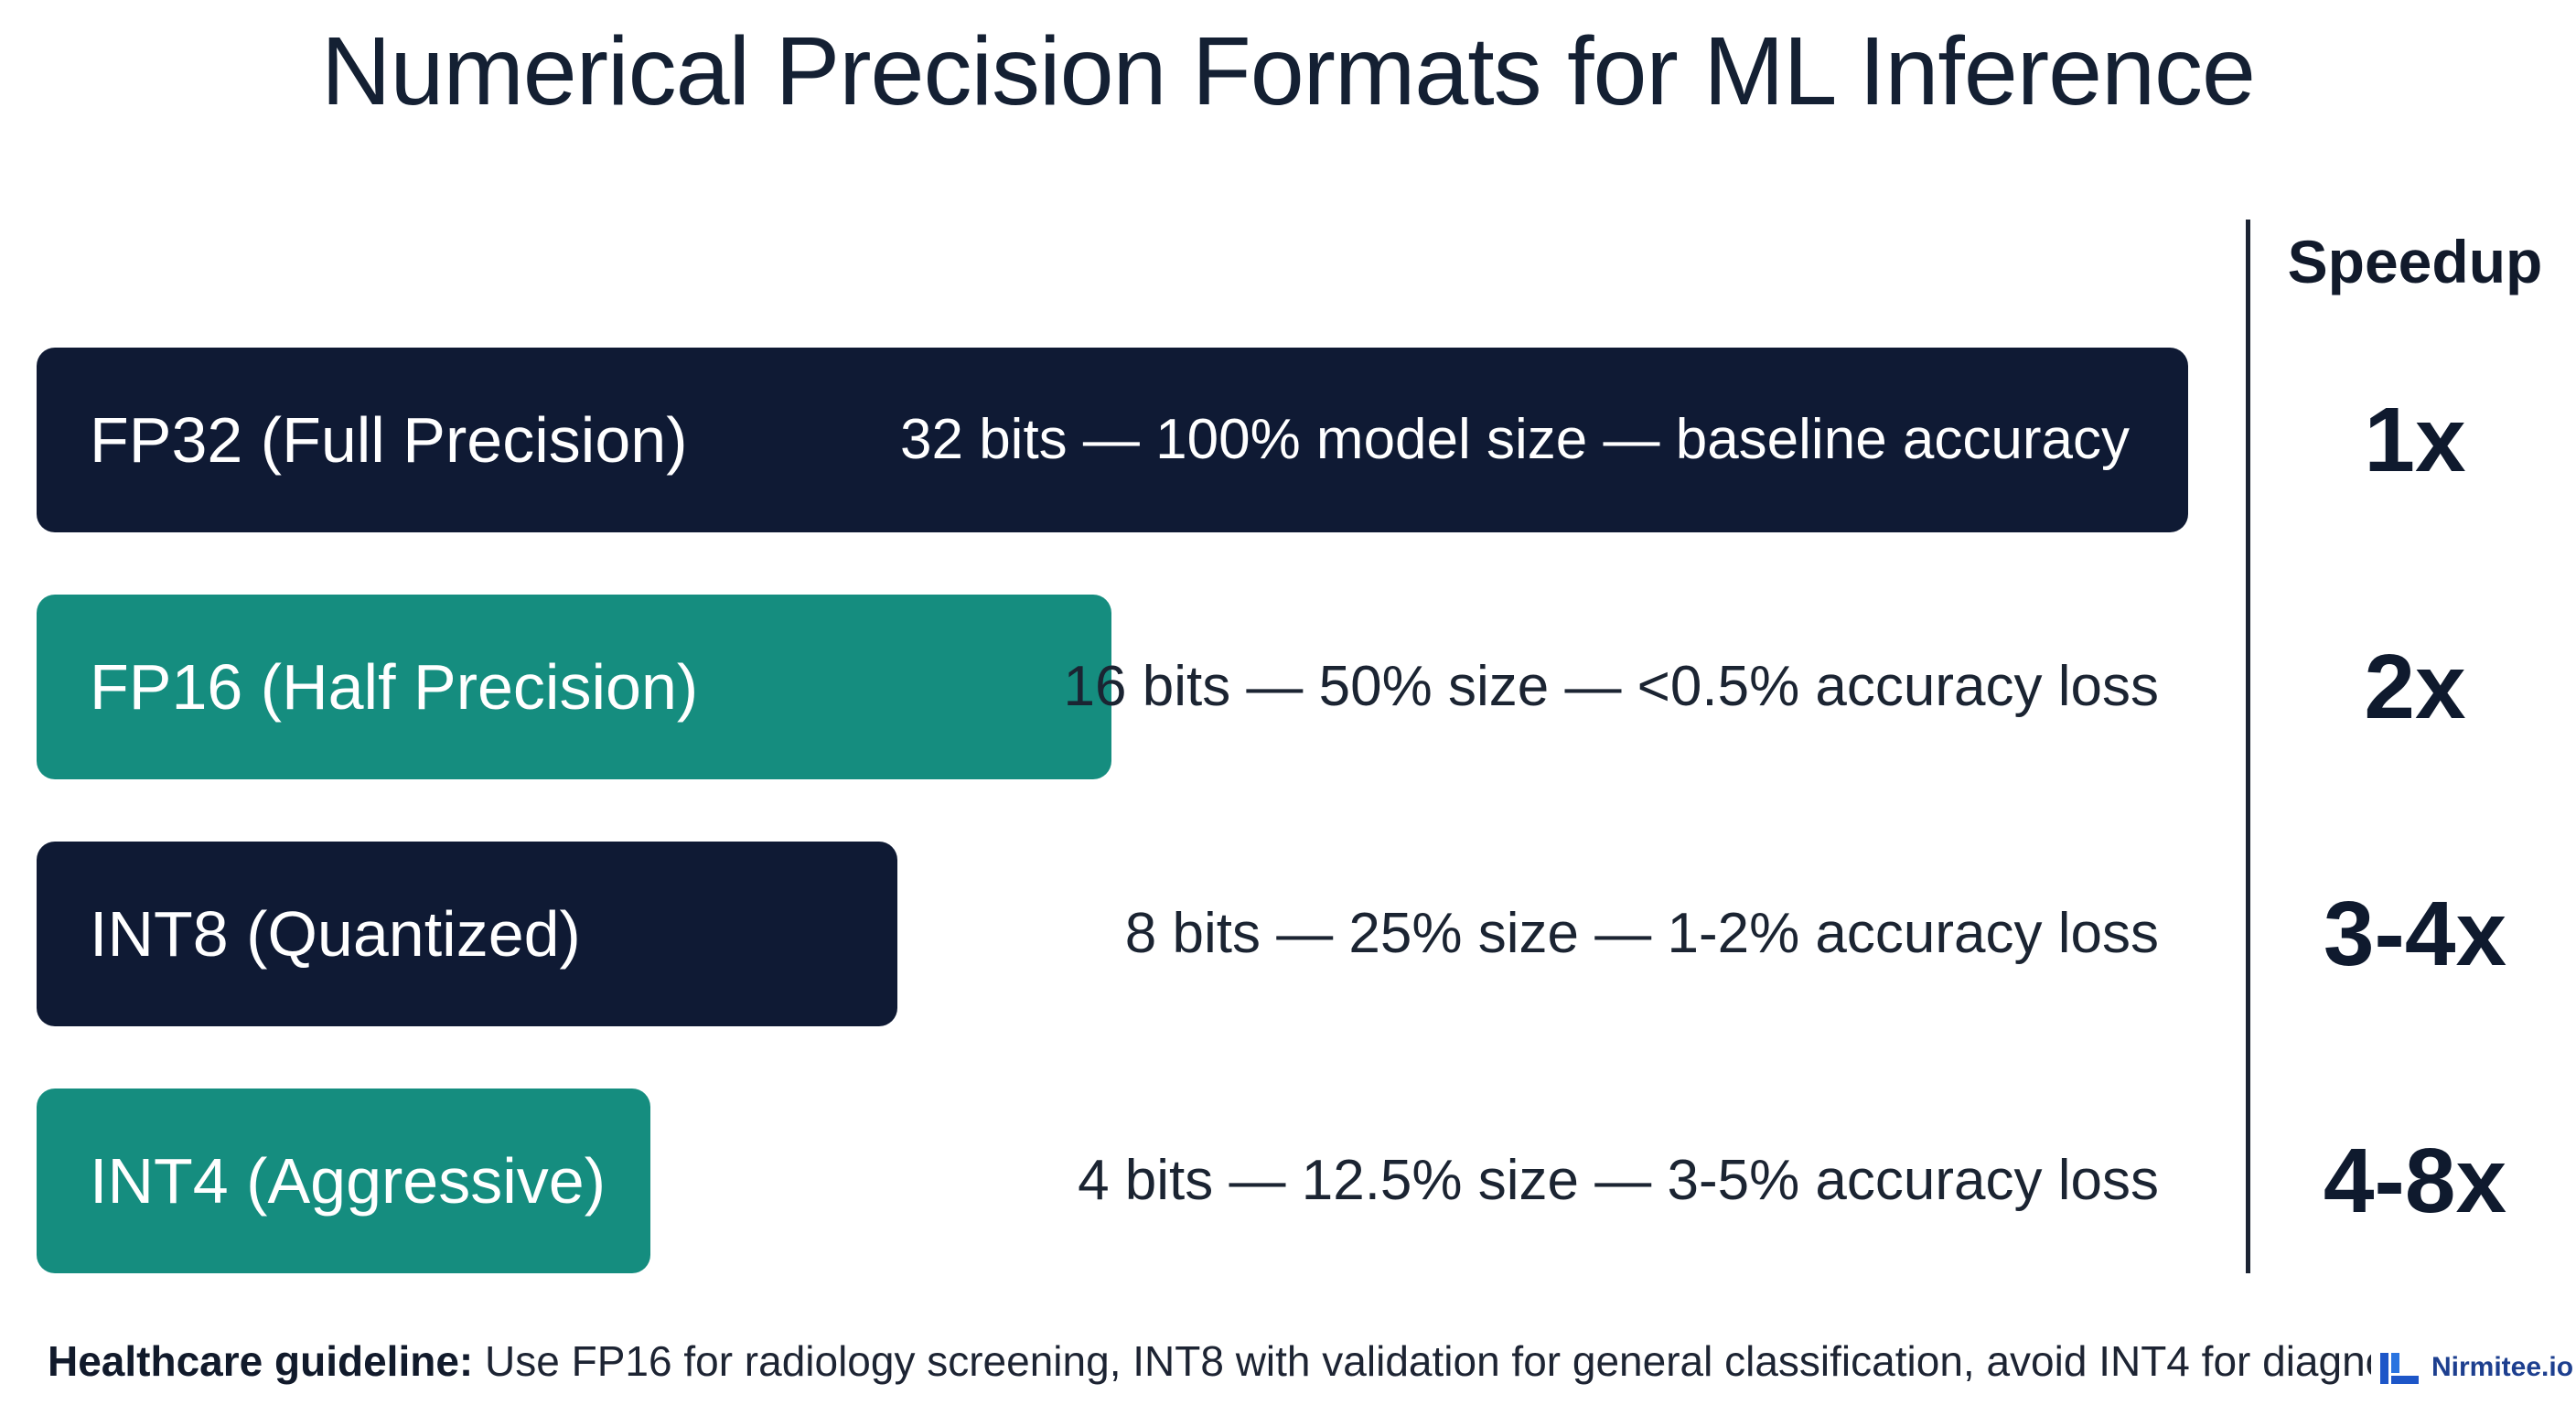 This screenshot has height=1405, width=2576. I want to click on format-description-int4: 4 bits — 12.5% size — 3-5% accuracy loss, so click(1619, 1180).